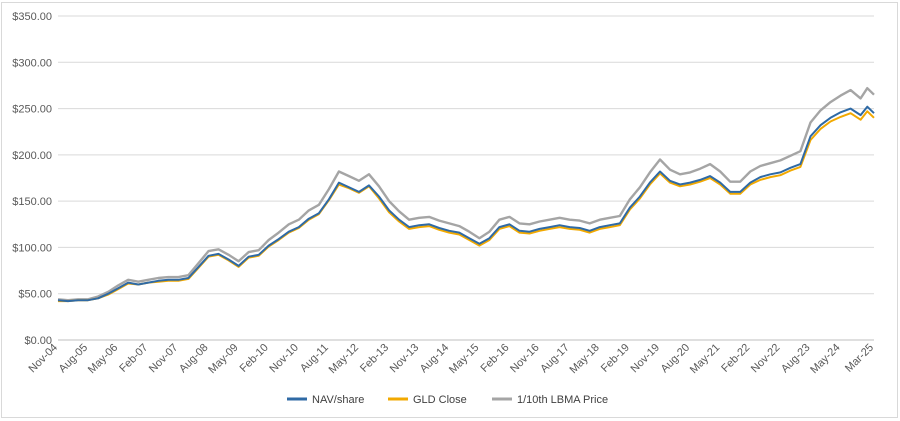 The width and height of the screenshot is (900, 421). Describe the element at coordinates (494, 358) in the screenshot. I see `x-tick-label: Feb-16` at that location.